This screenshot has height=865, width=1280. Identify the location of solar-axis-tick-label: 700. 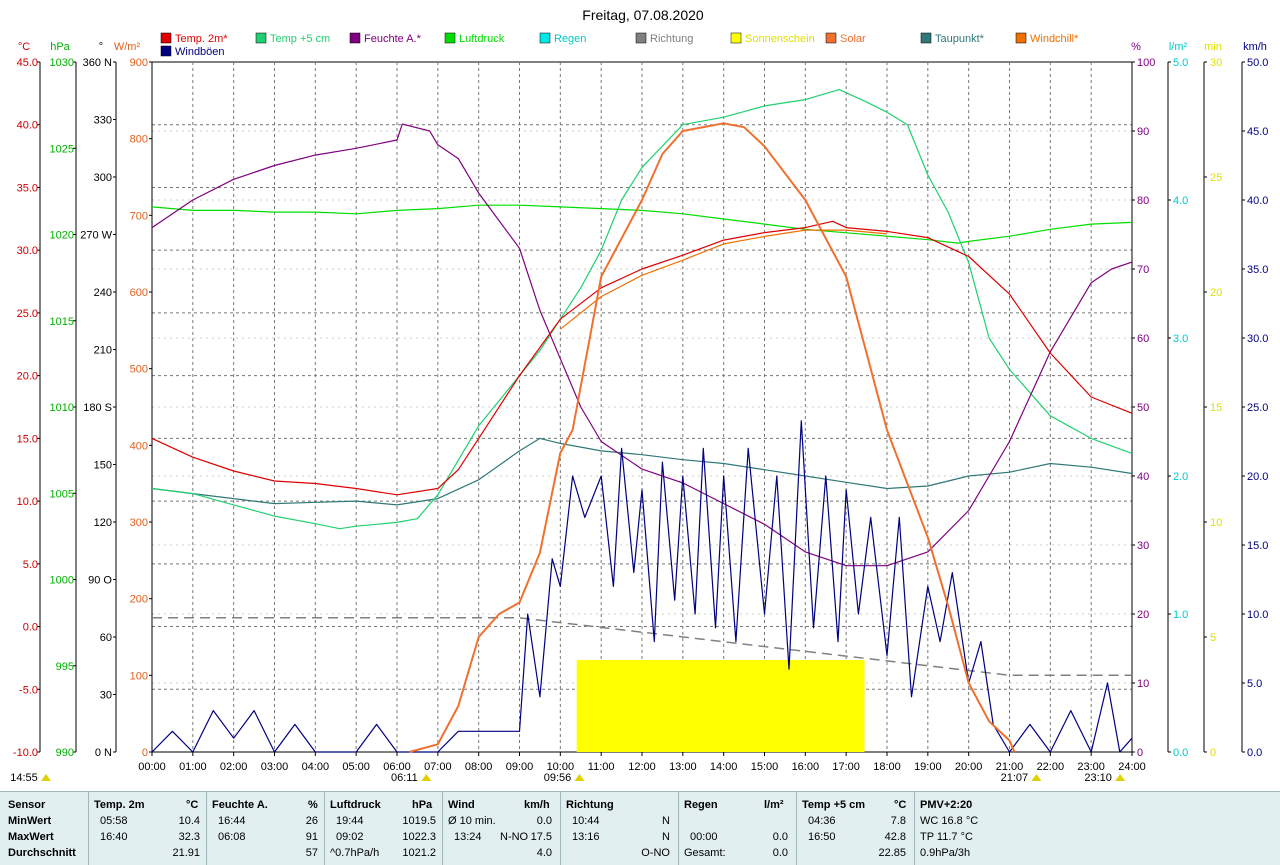
(139, 216).